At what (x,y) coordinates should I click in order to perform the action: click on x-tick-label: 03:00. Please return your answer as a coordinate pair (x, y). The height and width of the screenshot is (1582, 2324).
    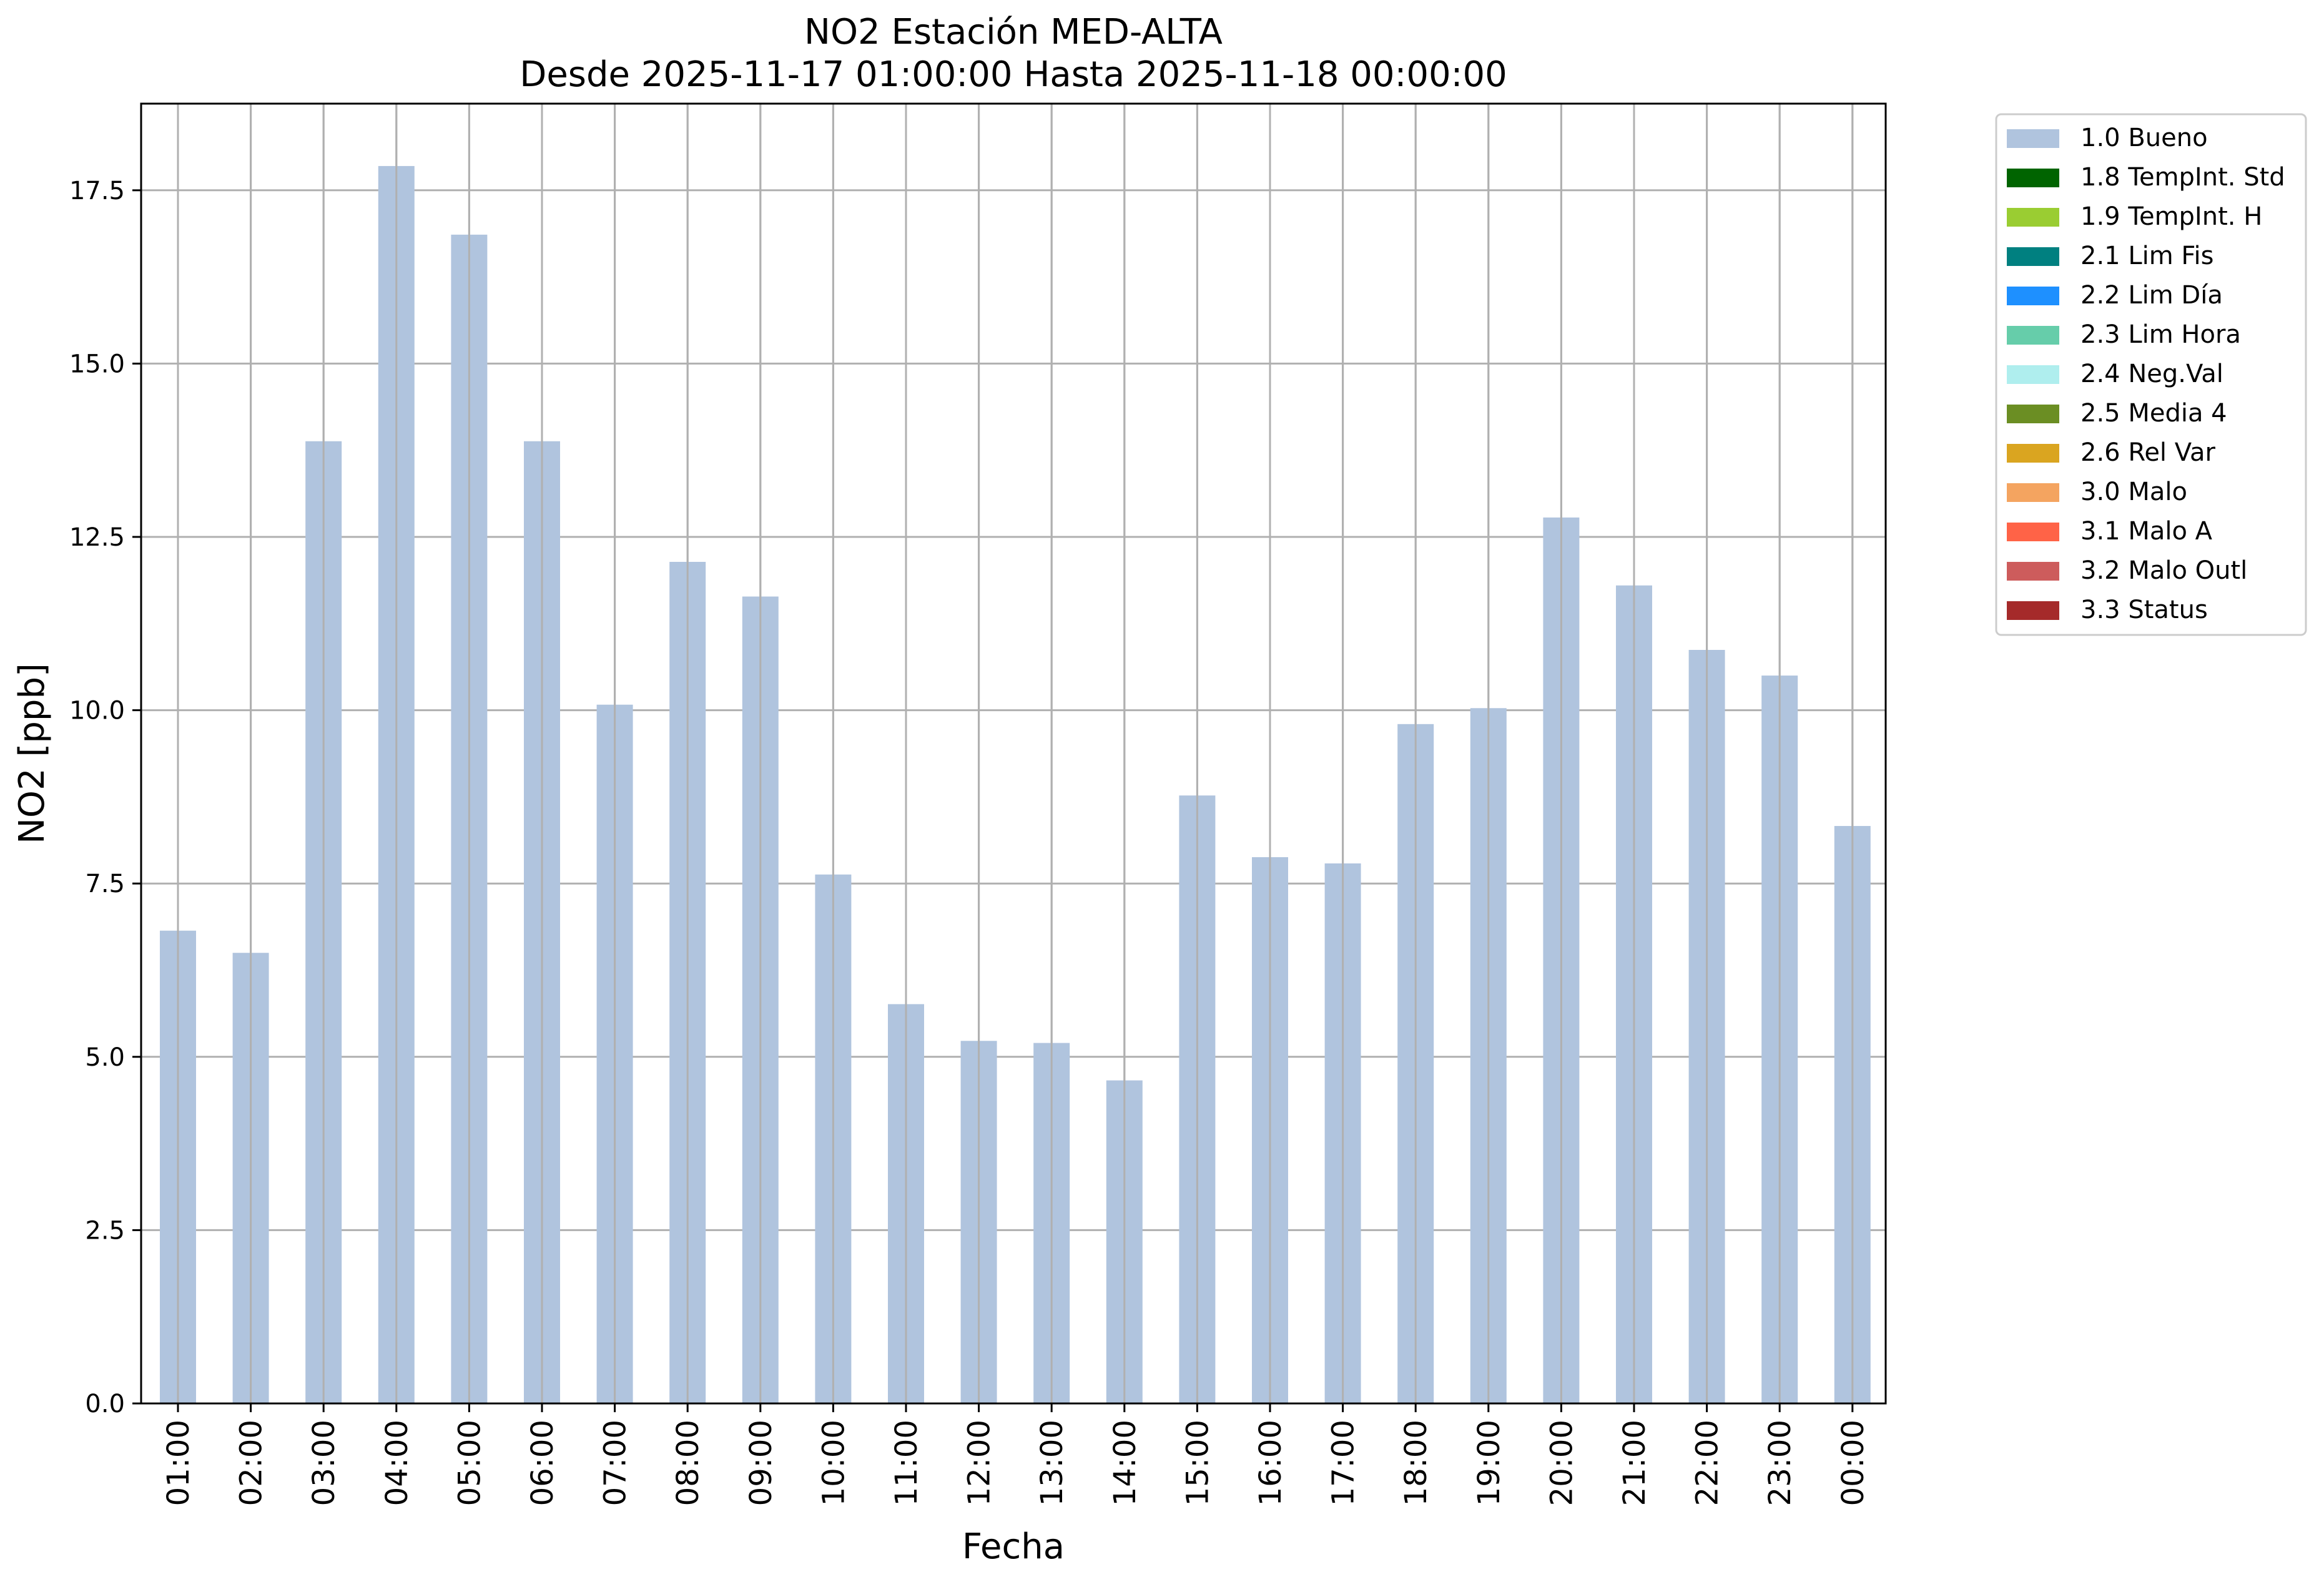
    Looking at the image, I should click on (324, 1463).